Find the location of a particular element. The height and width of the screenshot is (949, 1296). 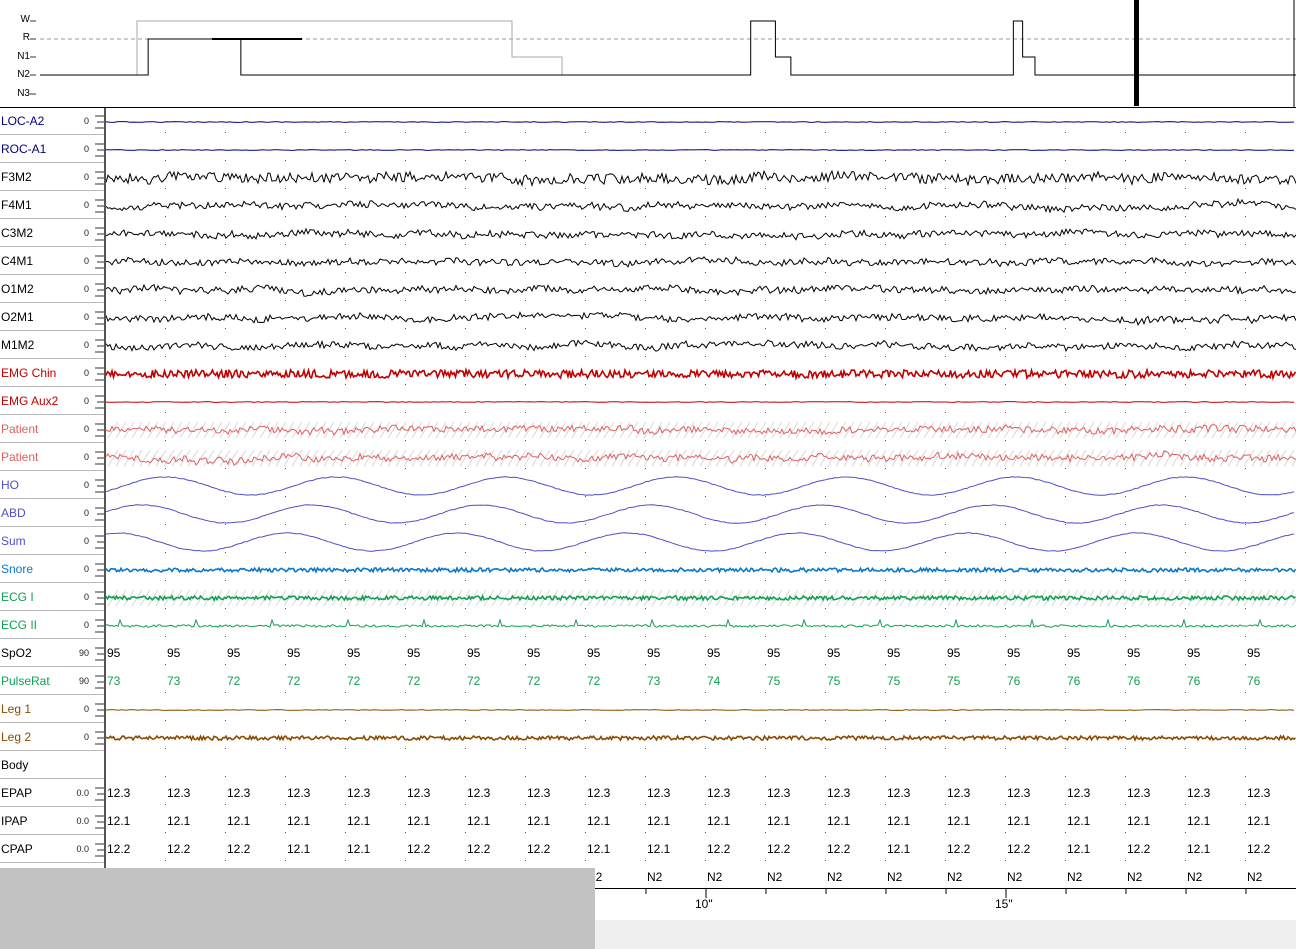

channel-row-label: C3M2 0 is located at coordinates (52, 233).